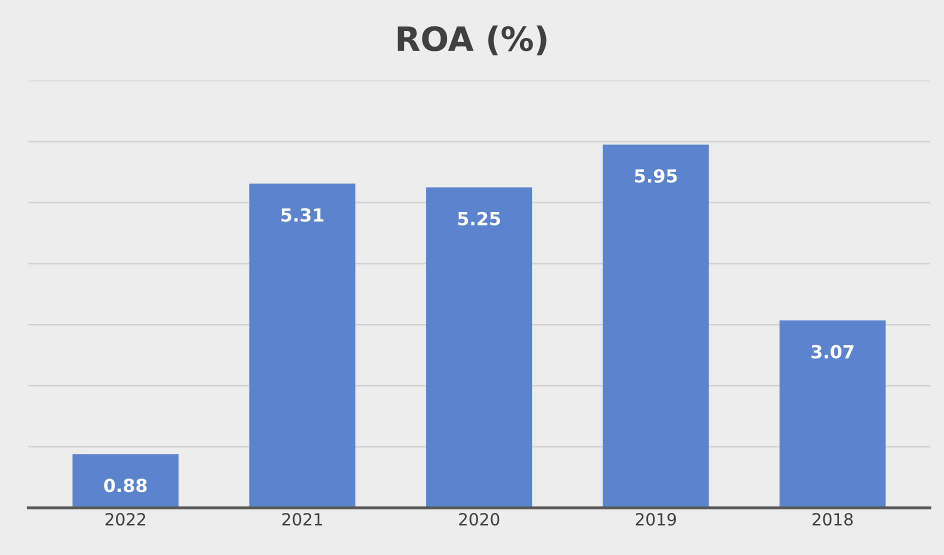 Image resolution: width=944 pixels, height=555 pixels. I want to click on x-tick-label: 2021, so click(302, 519).